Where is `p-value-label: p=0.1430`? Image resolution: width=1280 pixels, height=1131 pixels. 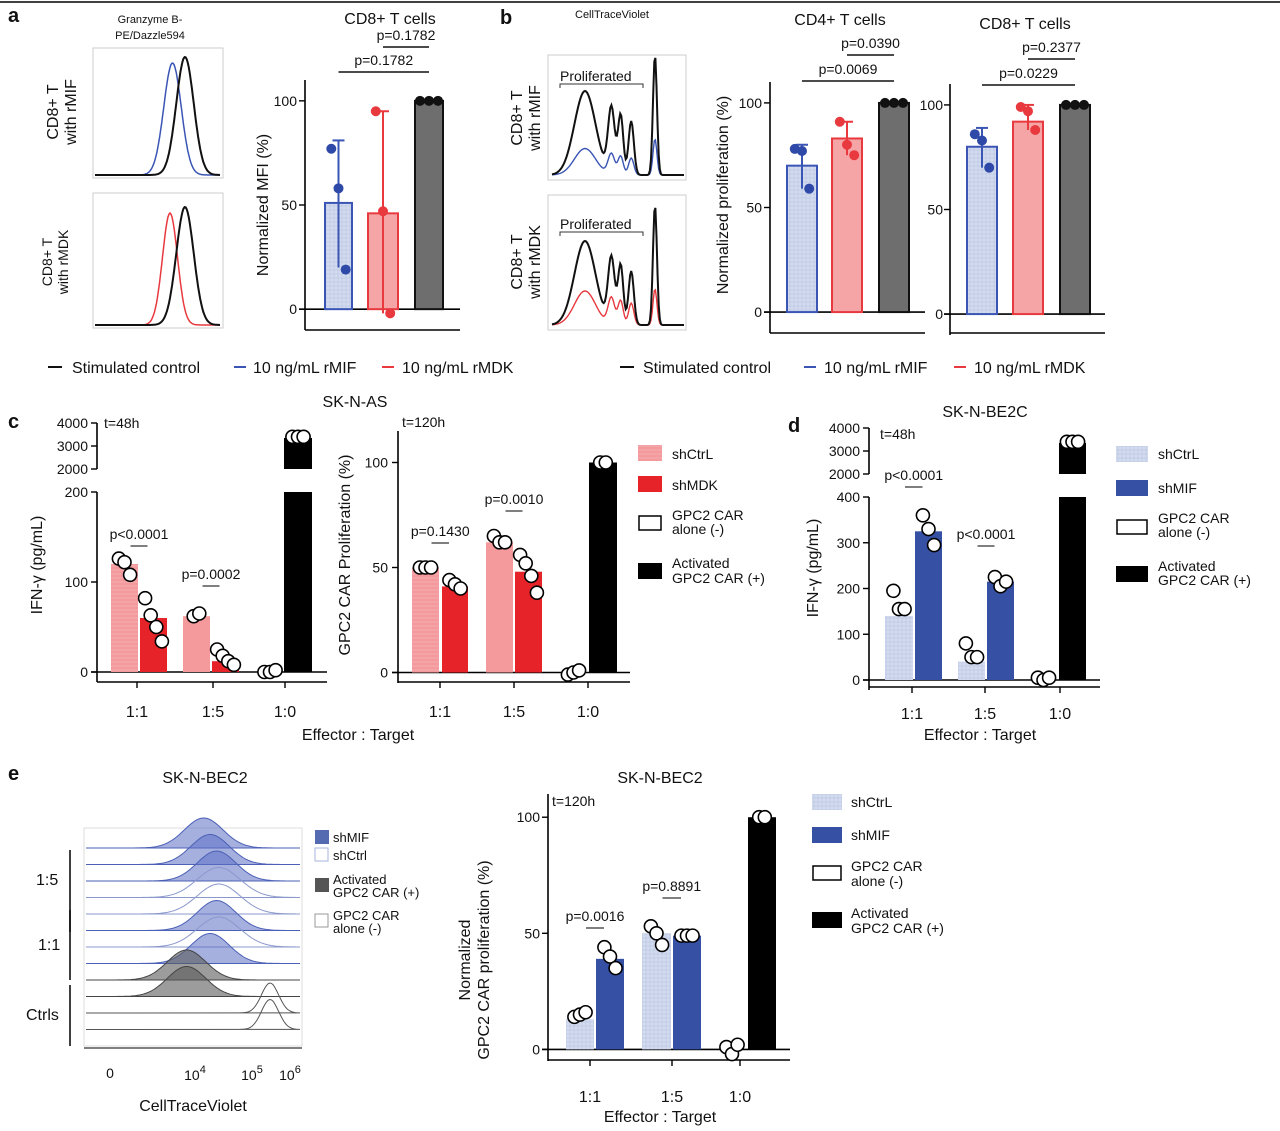
p-value-label: p=0.1430 is located at coordinates (440, 531).